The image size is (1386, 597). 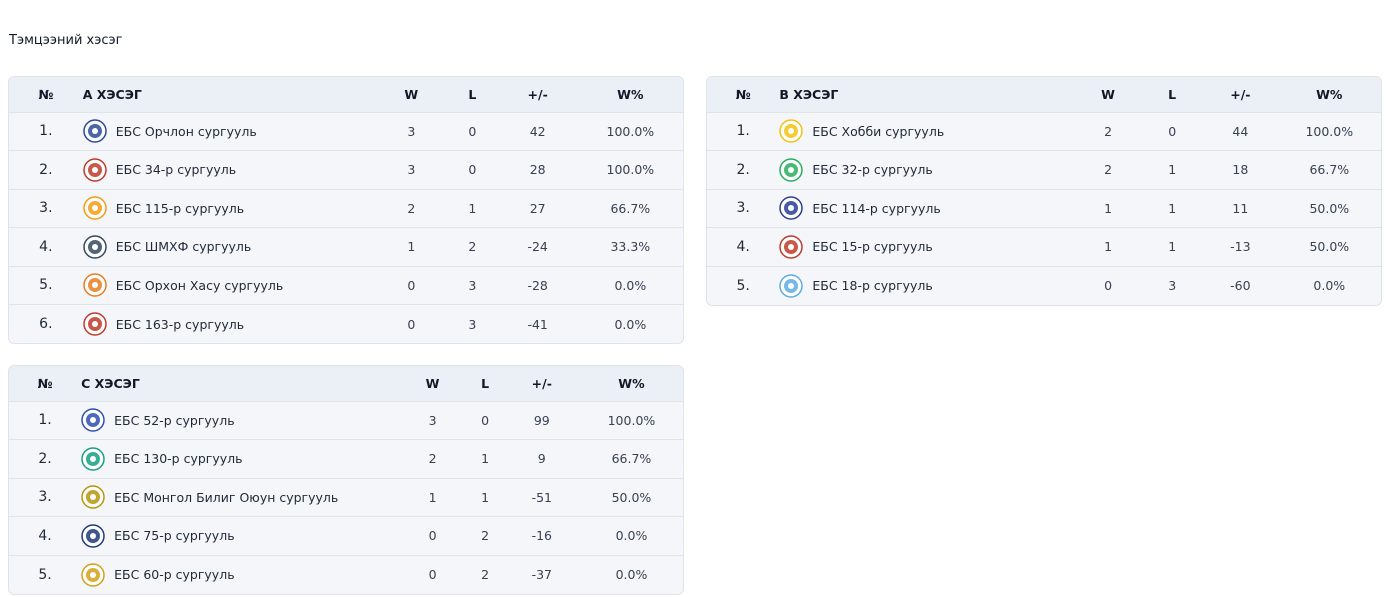 I want to click on table-header: № С ХЭСЭГ W L +/- W%, so click(x=346, y=383).